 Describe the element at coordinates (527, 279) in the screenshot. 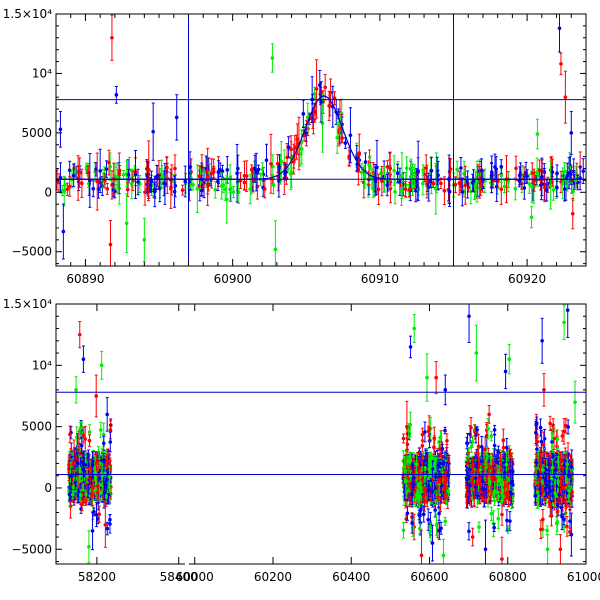

I see `x-tick-label: 60920` at that location.